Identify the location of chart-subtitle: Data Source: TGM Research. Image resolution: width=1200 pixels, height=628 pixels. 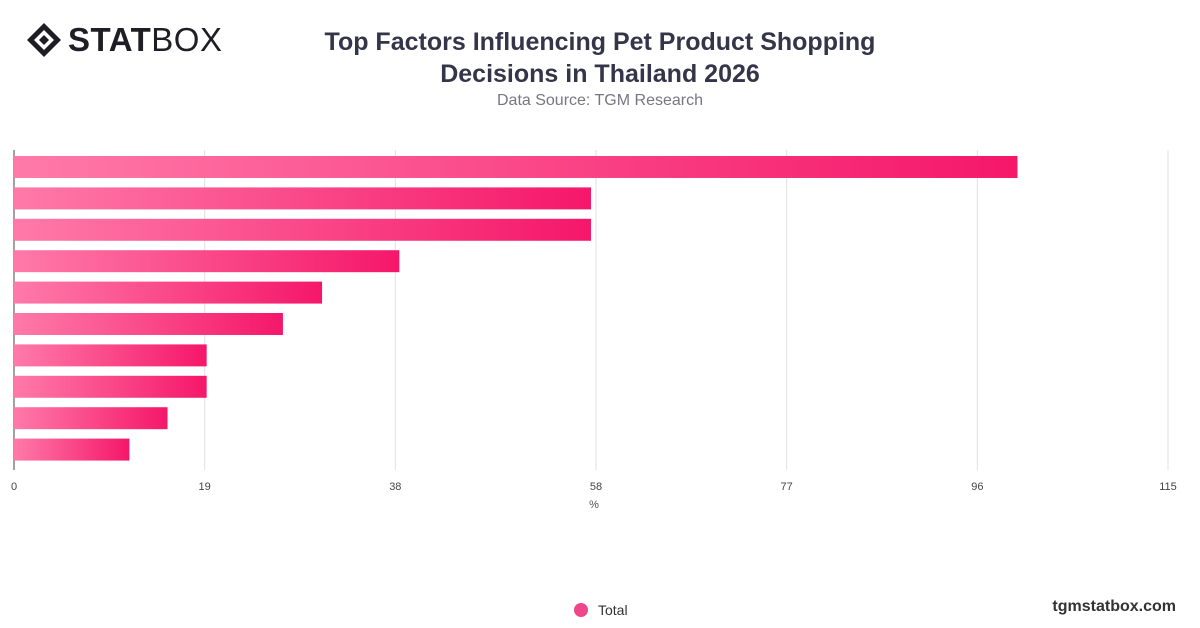
(599, 100).